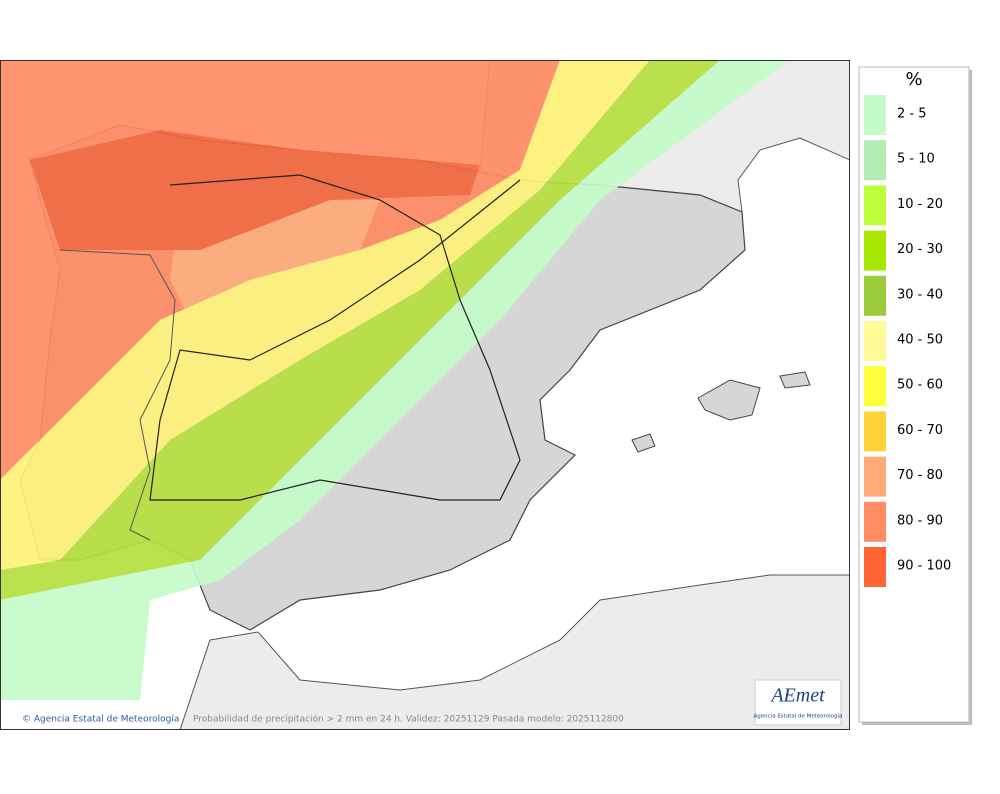 The height and width of the screenshot is (794, 1000). What do you see at coordinates (913, 79) in the screenshot?
I see `legend-title: %` at bounding box center [913, 79].